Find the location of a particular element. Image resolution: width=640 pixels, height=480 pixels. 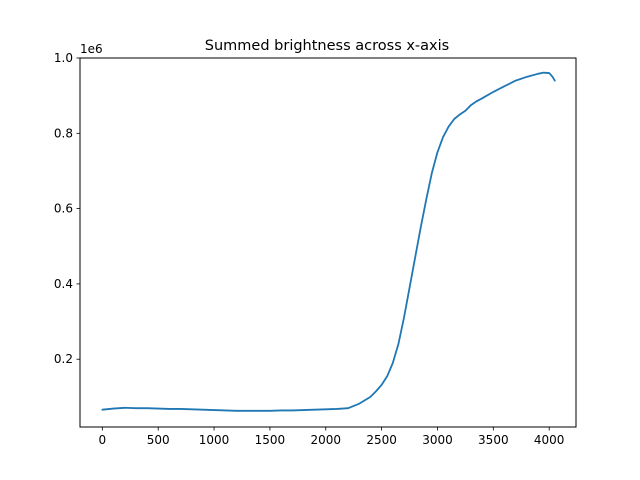

x-tick-label: 500 is located at coordinates (158, 440).